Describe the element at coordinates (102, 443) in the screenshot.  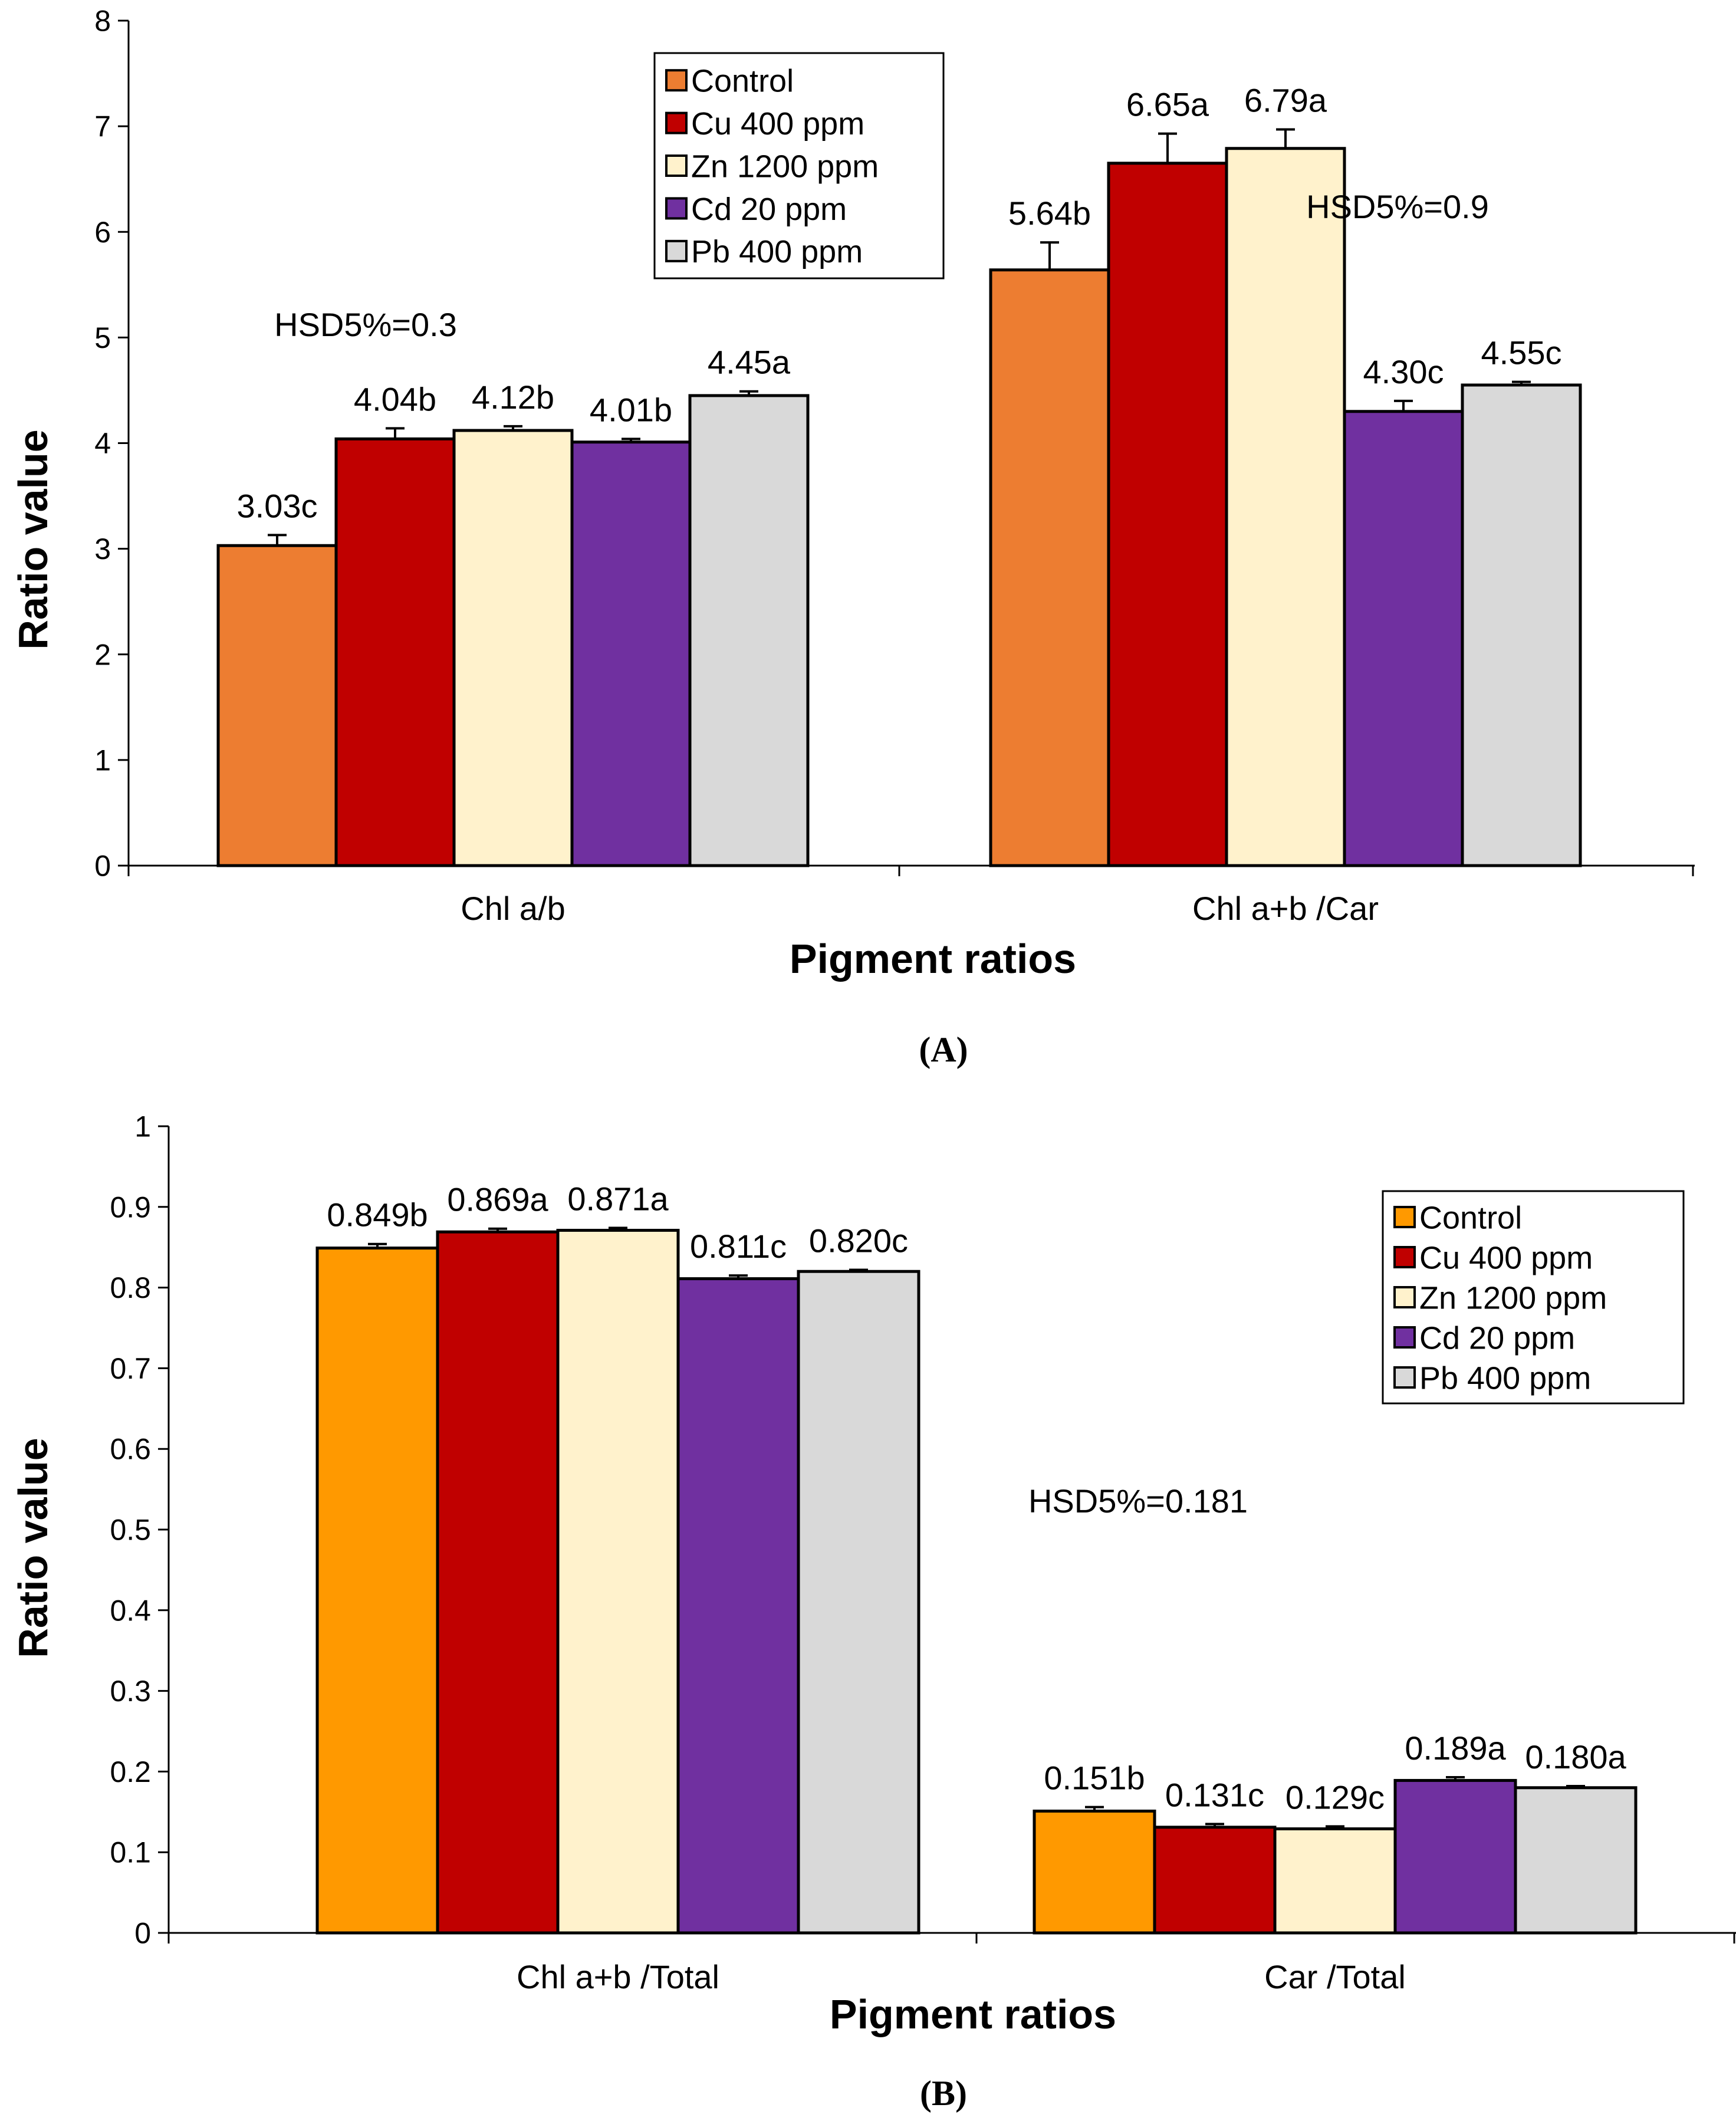
I see `chart-1-y-tick-label: 4` at that location.